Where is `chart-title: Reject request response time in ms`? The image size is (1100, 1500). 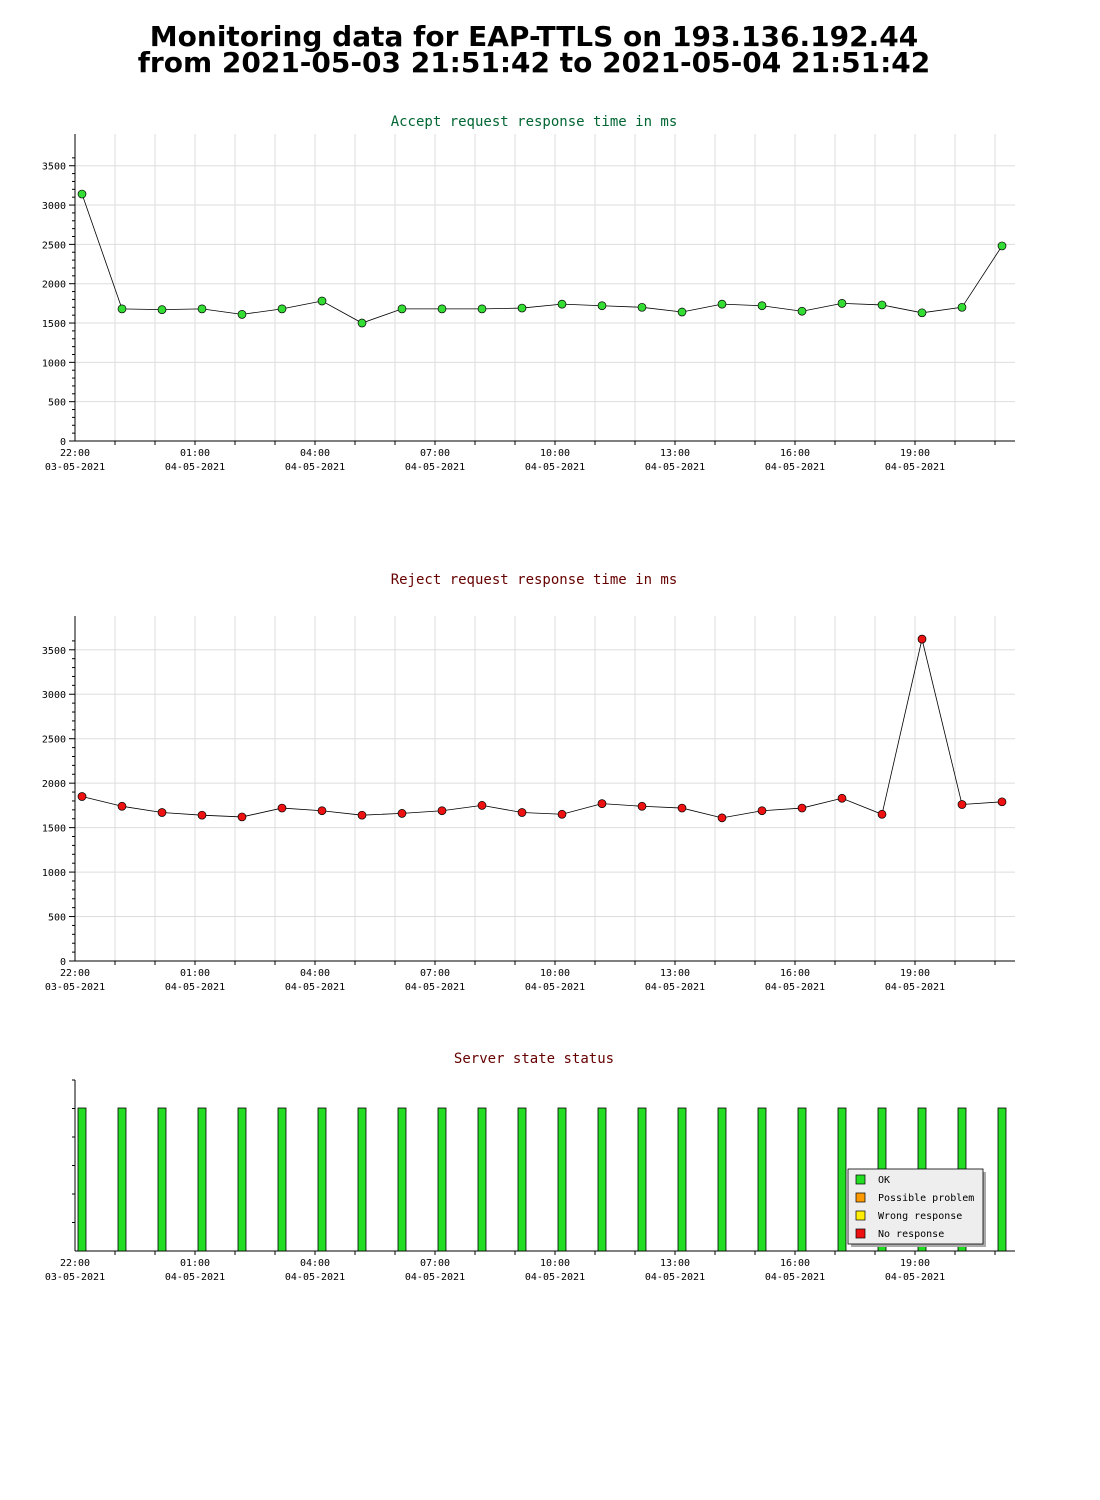 chart-title: Reject request response time in ms is located at coordinates (534, 580).